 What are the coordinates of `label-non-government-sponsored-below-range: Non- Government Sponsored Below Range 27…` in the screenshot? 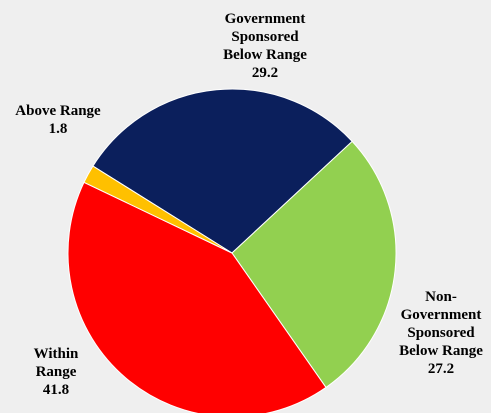 It's located at (441, 333).